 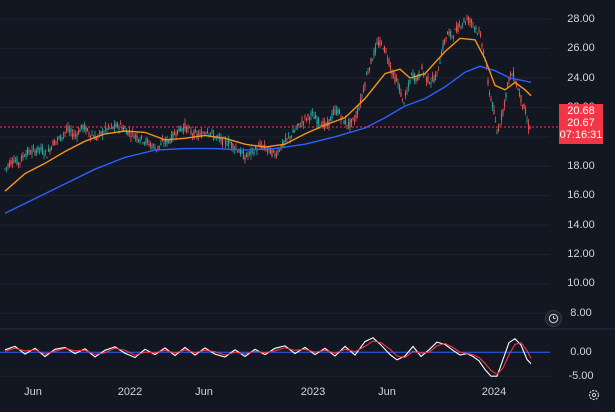 What do you see at coordinates (581, 77) in the screenshot?
I see `y-tick-label: 24.00` at bounding box center [581, 77].